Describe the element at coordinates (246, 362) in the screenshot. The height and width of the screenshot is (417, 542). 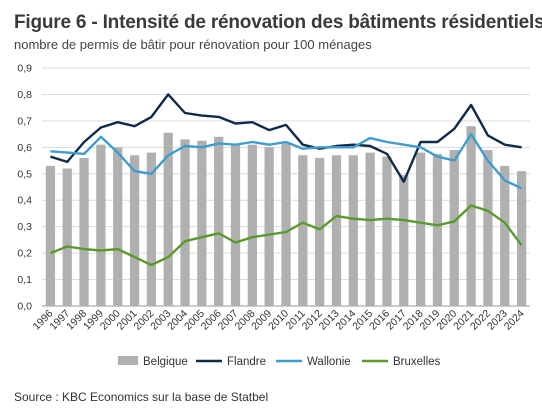
I see `legend-label-flandre: Flandre` at that location.